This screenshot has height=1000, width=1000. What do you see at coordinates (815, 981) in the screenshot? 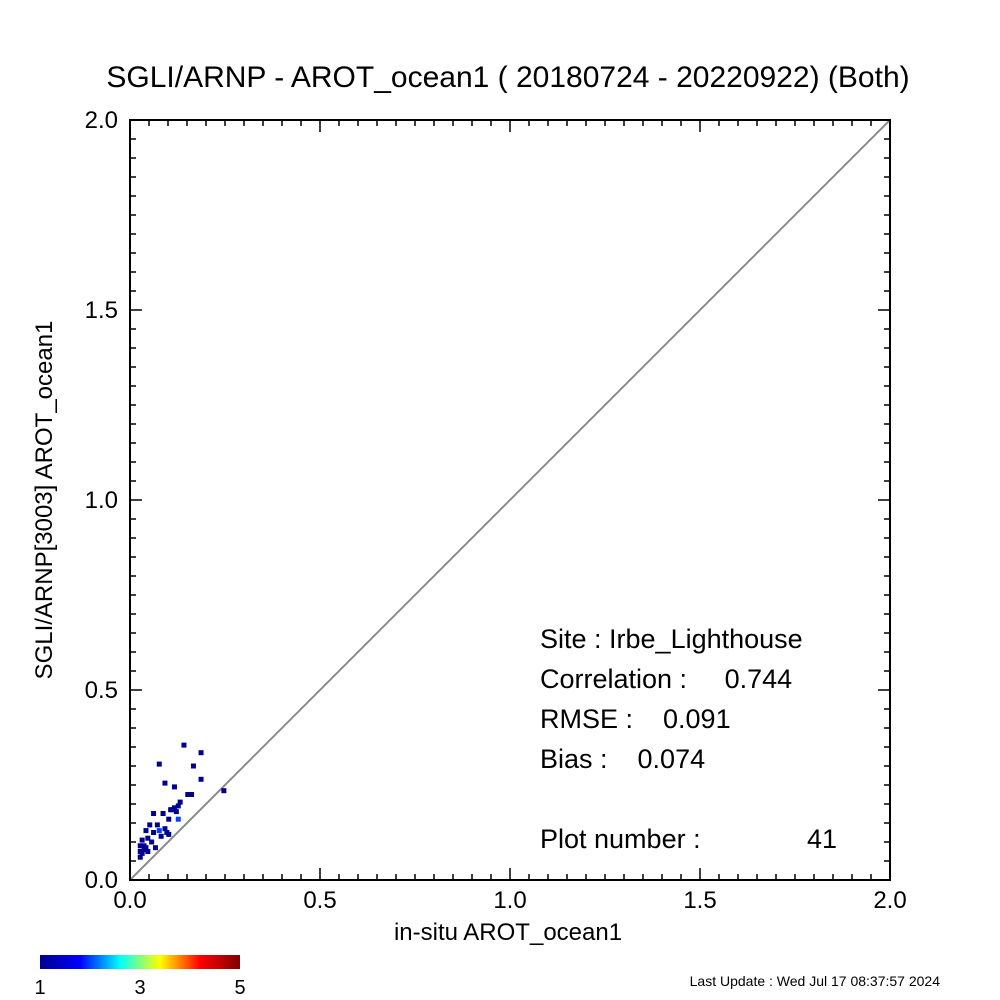
I see `last-update-text: Last Update : Wed Jul 17 08:37:57 2024` at bounding box center [815, 981].